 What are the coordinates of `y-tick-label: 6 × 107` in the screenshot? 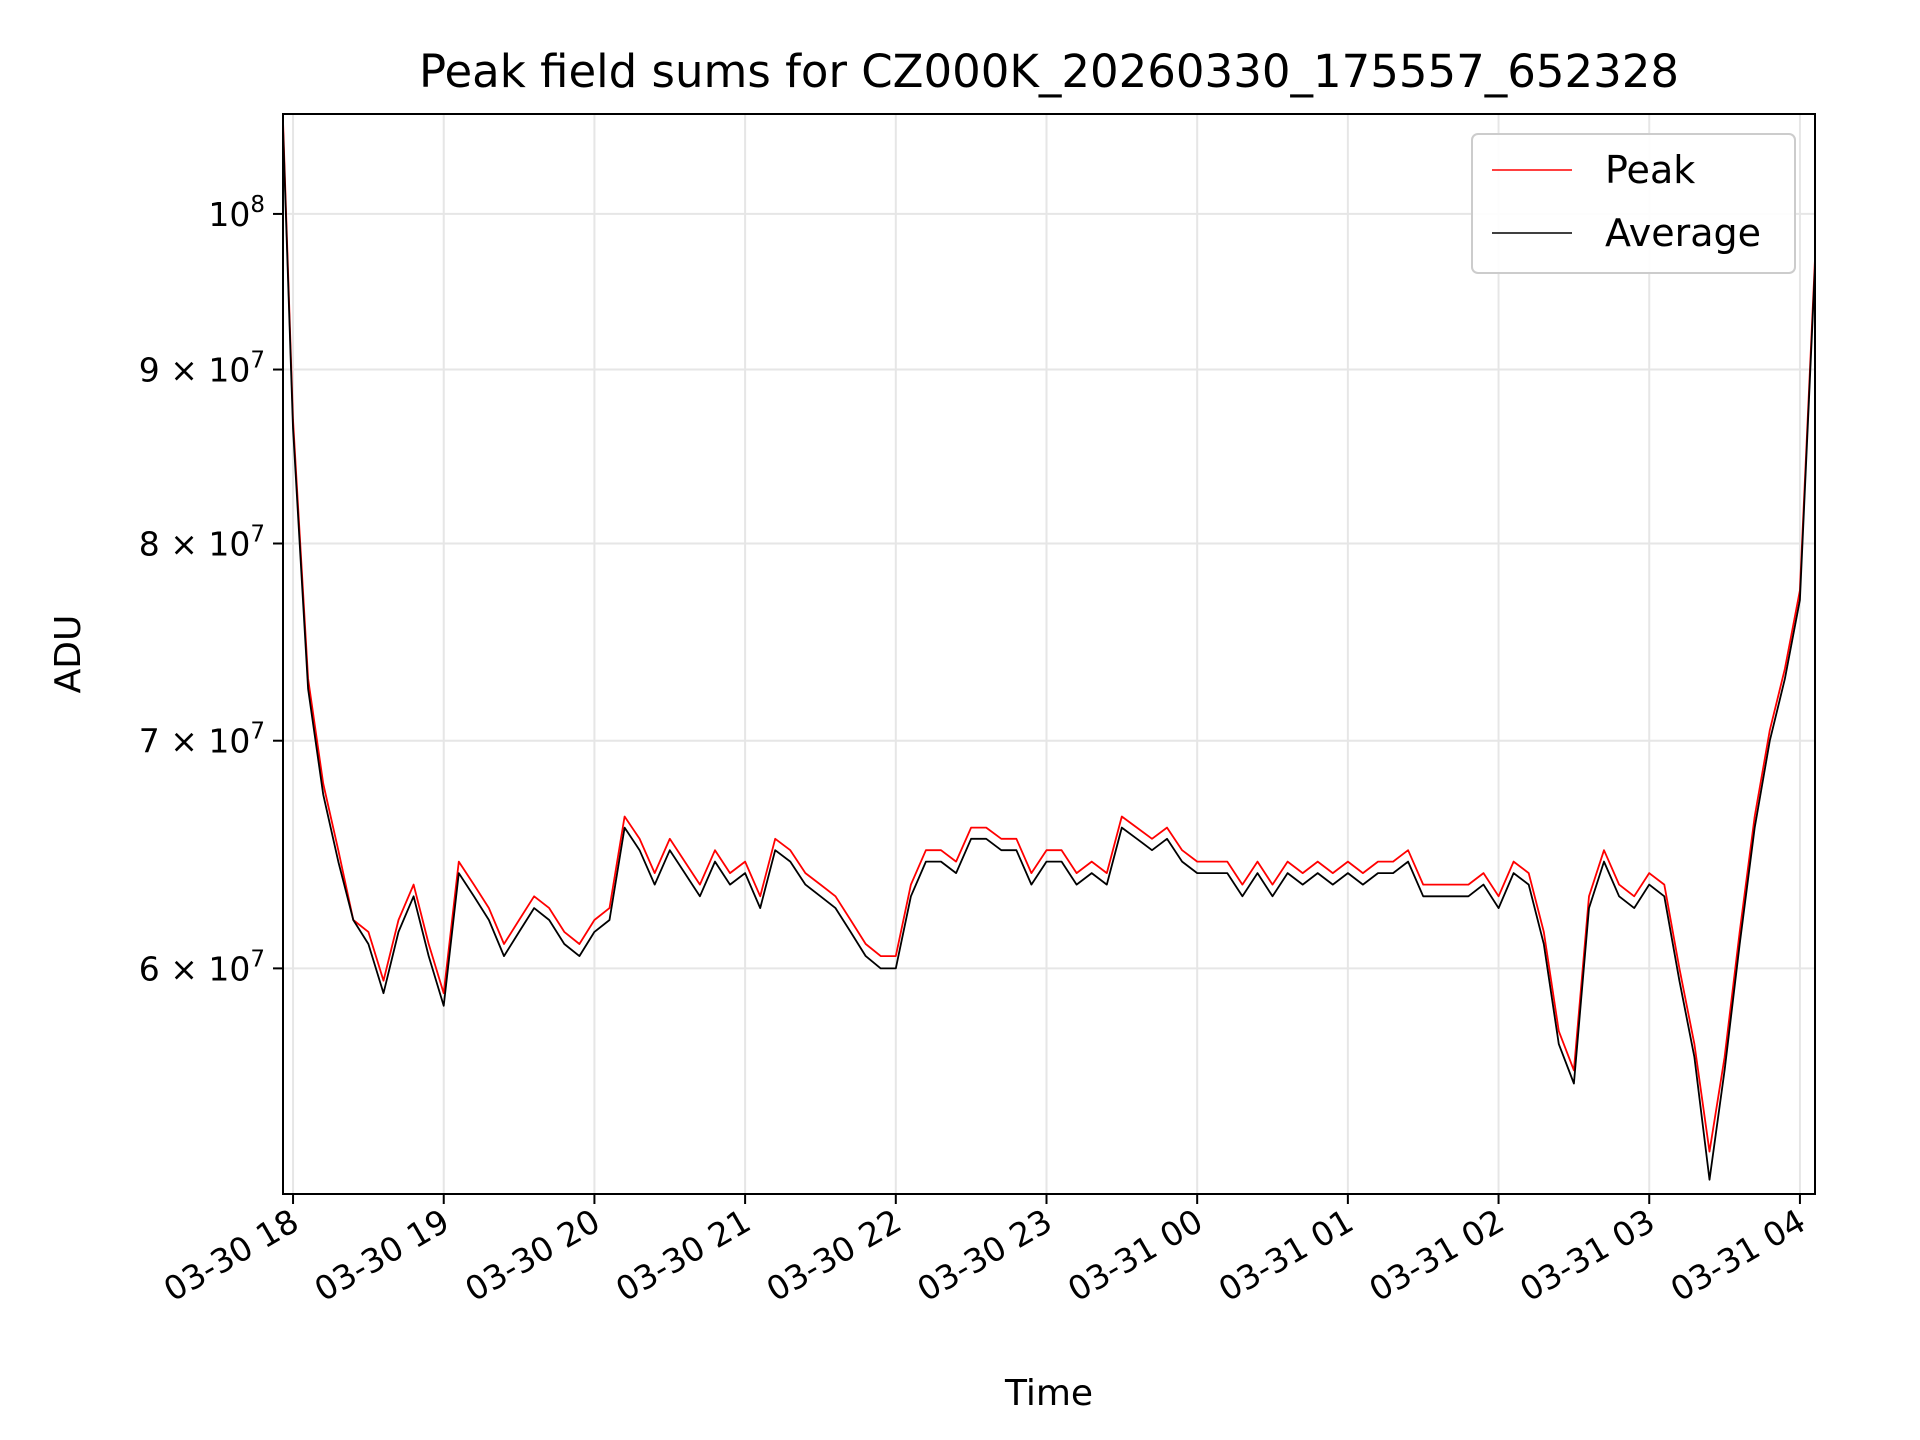 It's located at (202, 967).